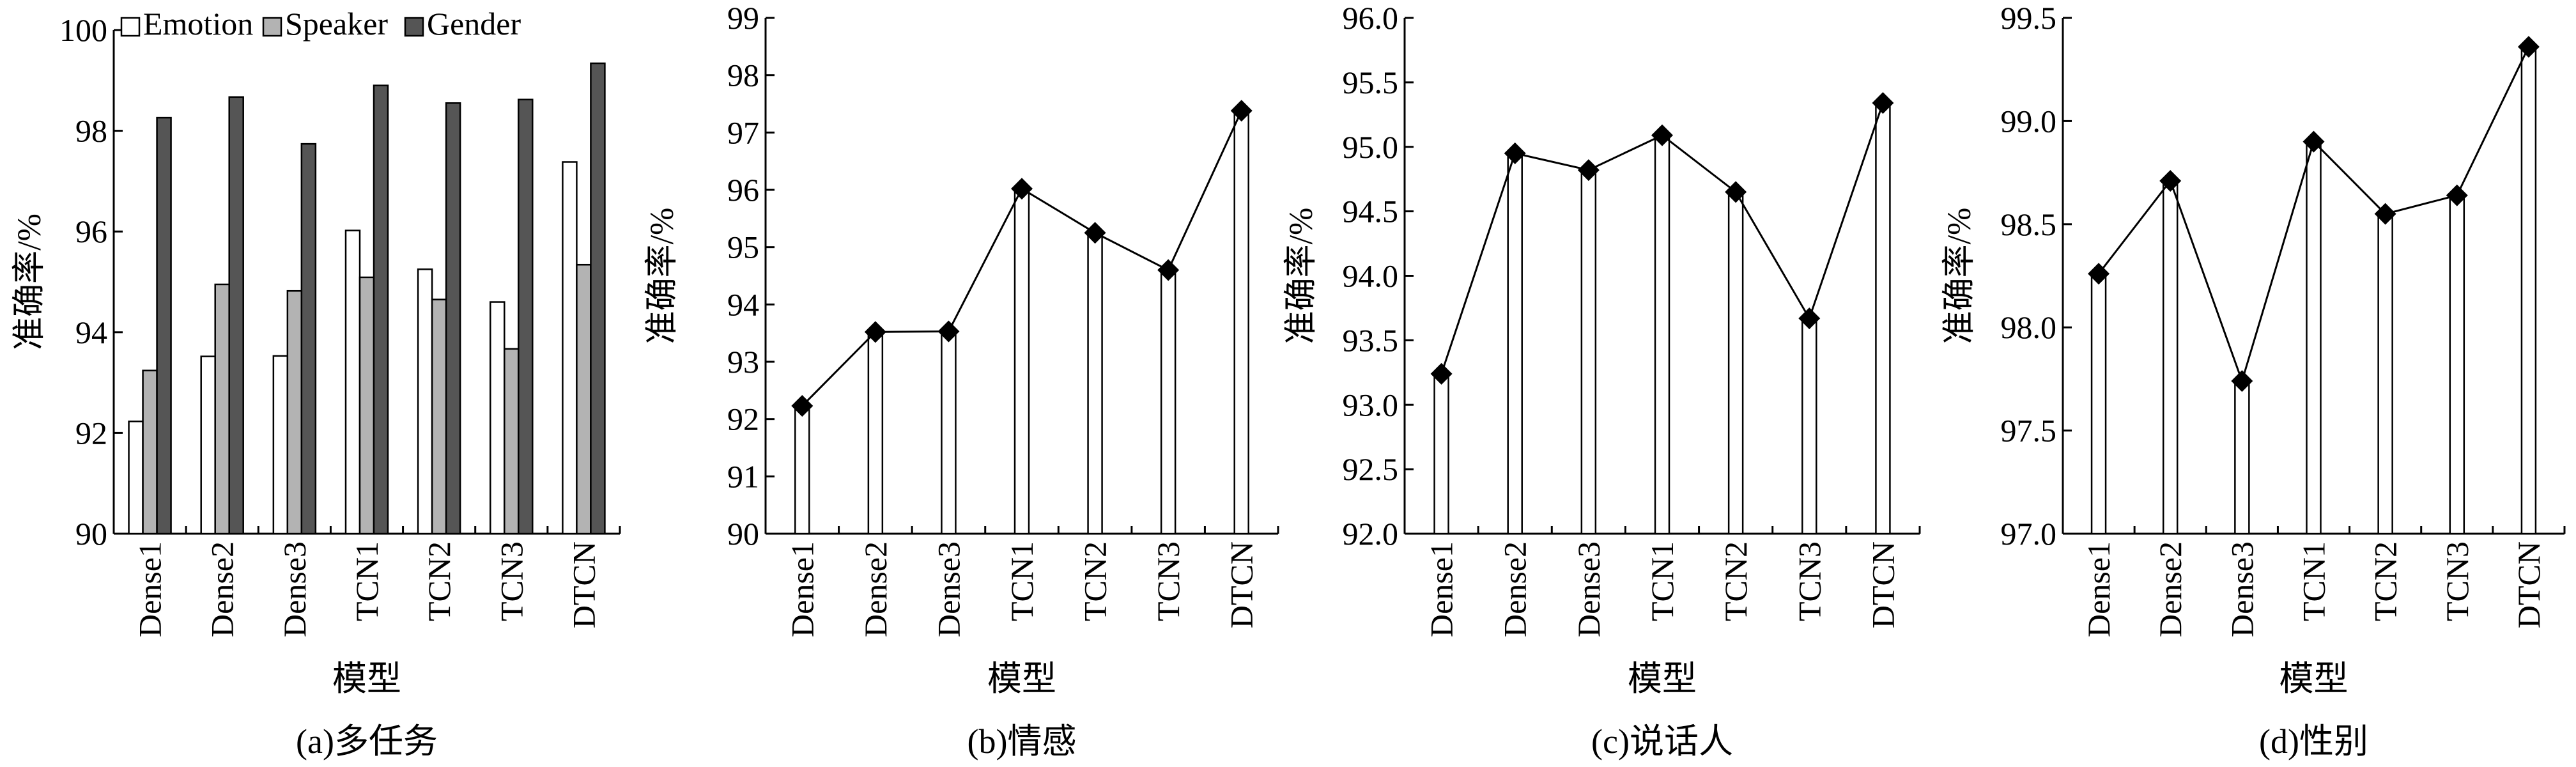 This screenshot has width=2576, height=767. Describe the element at coordinates (2029, 121) in the screenshot. I see `y-tick-label: 99.0` at that location.